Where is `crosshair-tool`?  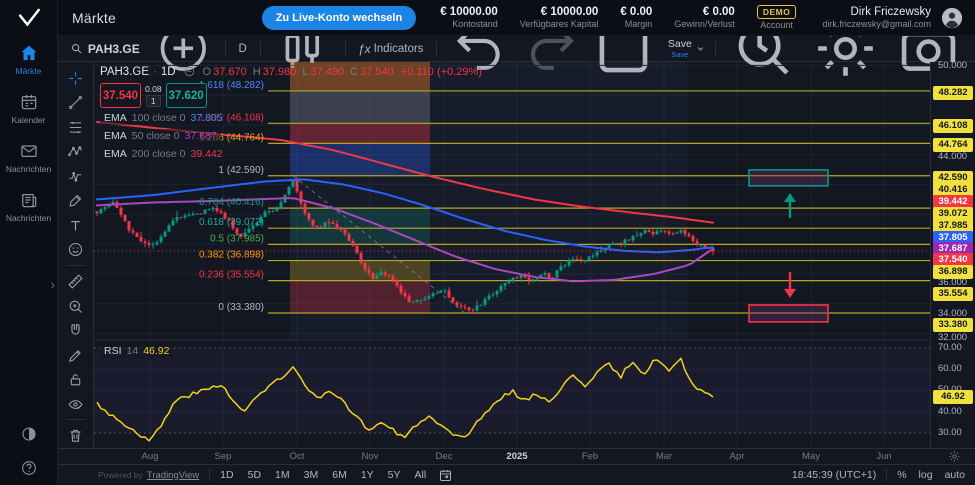
crosshair-tool is located at coordinates (76, 78).